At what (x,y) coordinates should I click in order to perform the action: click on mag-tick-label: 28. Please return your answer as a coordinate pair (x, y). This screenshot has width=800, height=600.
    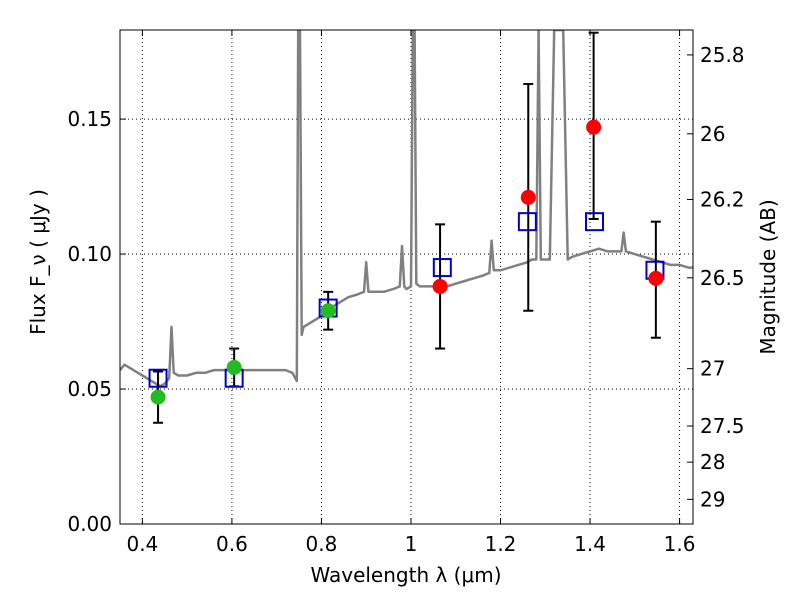
    Looking at the image, I should click on (712, 462).